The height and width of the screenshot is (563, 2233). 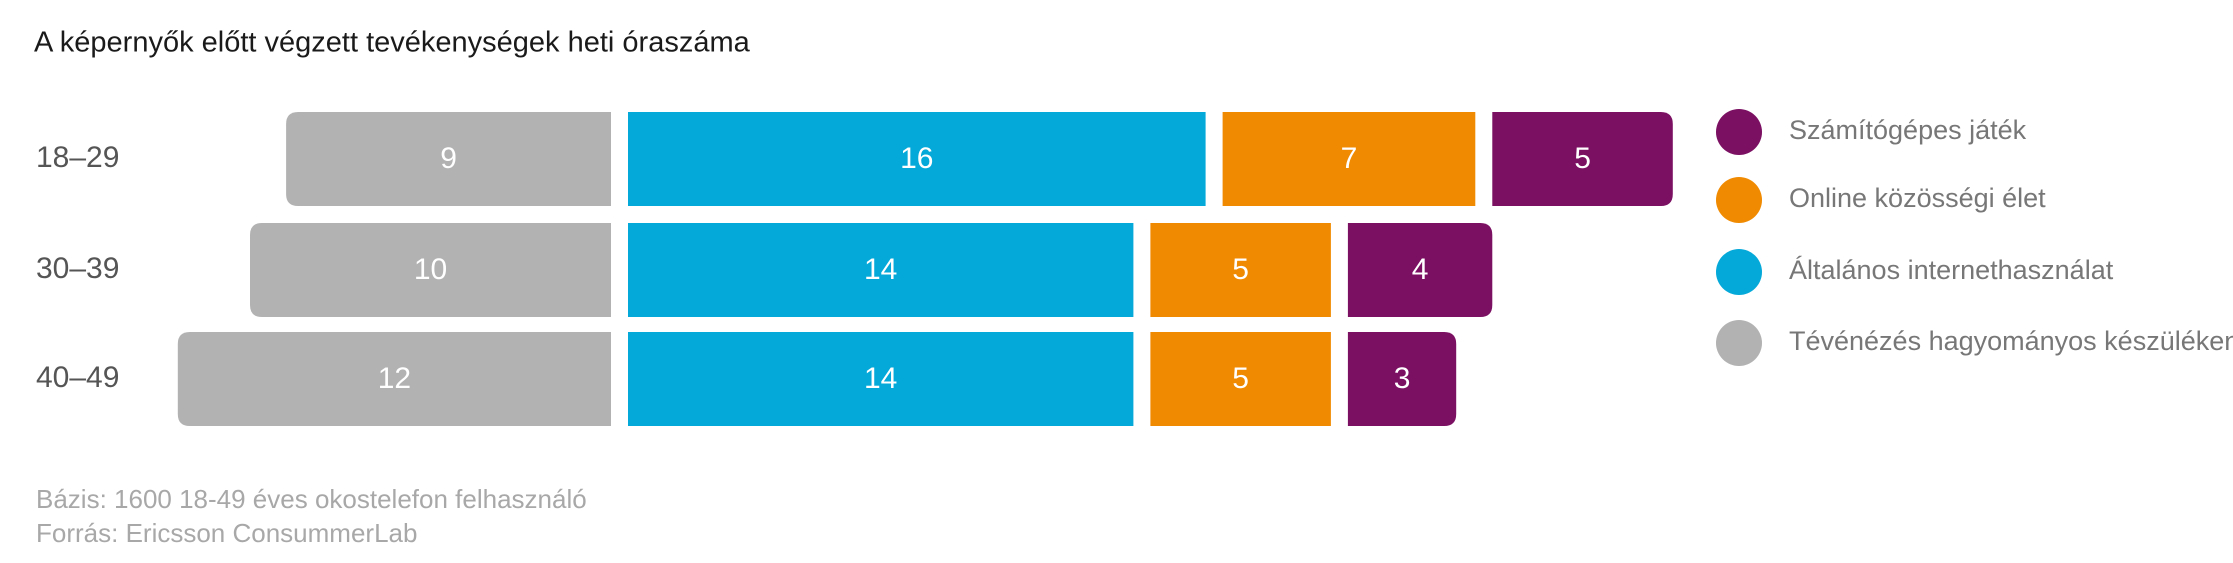 I want to click on data-label: 12, so click(x=394, y=378).